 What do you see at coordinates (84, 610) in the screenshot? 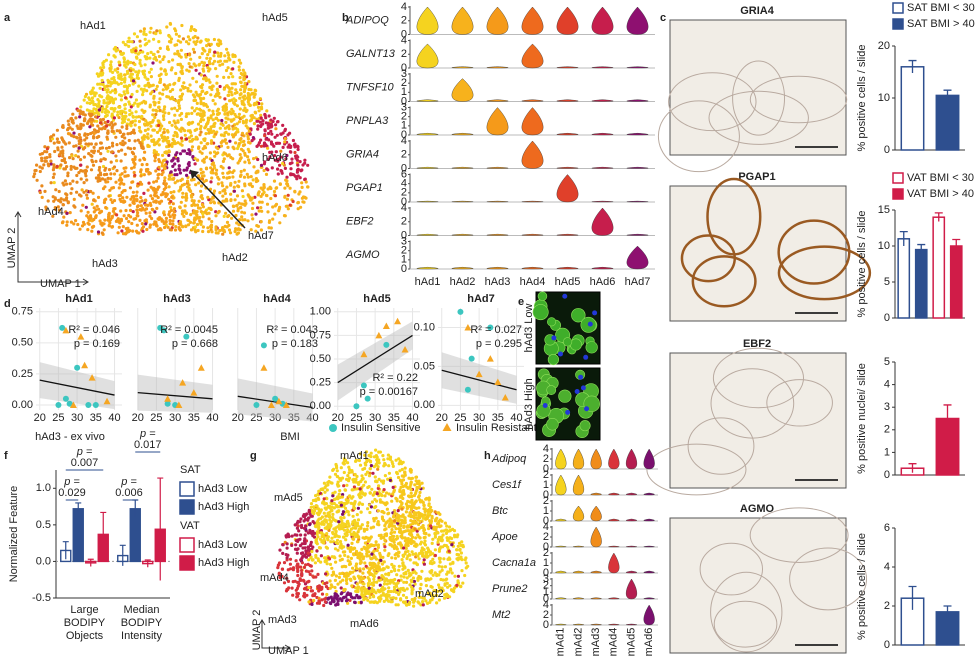
I see `x-tick-label: Large` at bounding box center [84, 610].